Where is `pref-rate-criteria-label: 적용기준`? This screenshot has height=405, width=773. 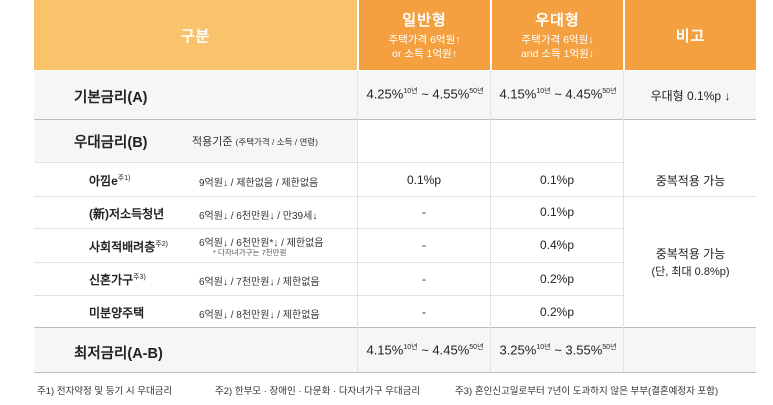
pref-rate-criteria-label: 적용기준 is located at coordinates (212, 142).